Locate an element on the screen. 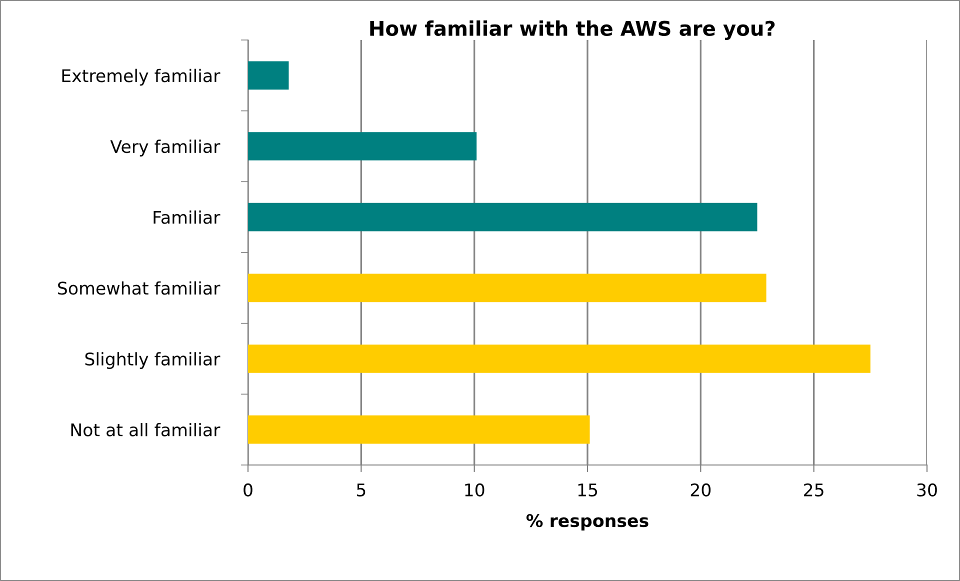  y-tick-label: Extremely familiar is located at coordinates (141, 77).